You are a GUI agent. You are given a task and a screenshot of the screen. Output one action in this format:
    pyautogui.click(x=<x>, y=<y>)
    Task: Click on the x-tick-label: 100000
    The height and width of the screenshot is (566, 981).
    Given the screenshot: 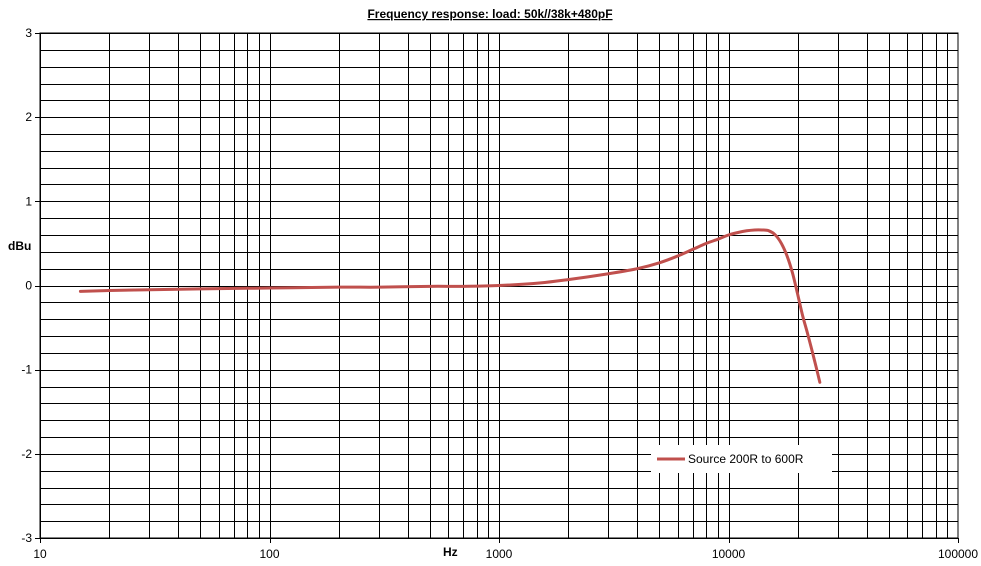 What is the action you would take?
    pyautogui.click(x=958, y=554)
    